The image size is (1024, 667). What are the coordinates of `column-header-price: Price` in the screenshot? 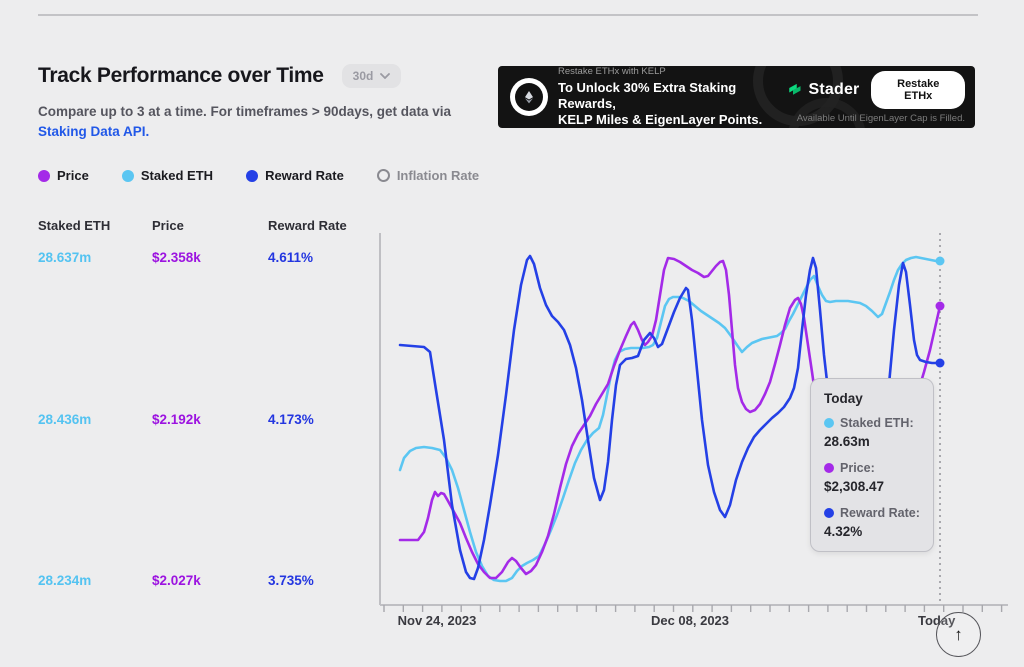 It's located at (168, 225).